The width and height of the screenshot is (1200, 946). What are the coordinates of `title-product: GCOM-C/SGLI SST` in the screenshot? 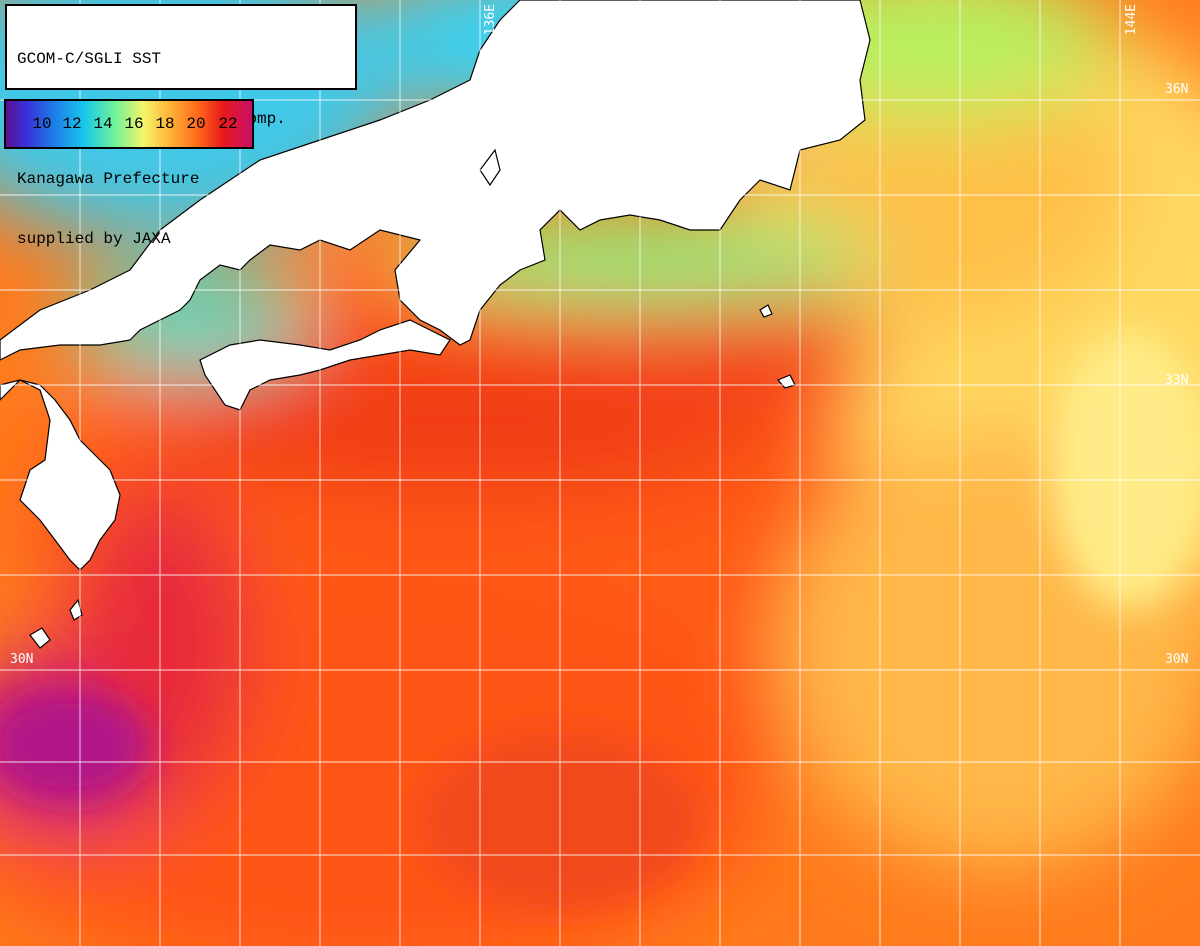 It's located at (89, 59).